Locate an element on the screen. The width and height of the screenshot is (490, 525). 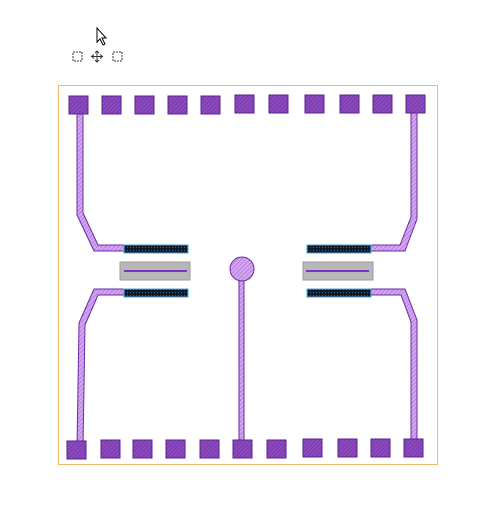
arrow-cursor-icon is located at coordinates (102, 36).